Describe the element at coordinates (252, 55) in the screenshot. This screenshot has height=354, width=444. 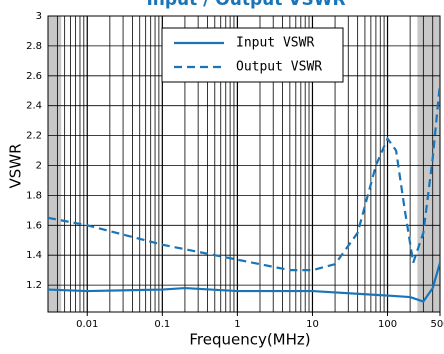
I see `legend-box` at that location.